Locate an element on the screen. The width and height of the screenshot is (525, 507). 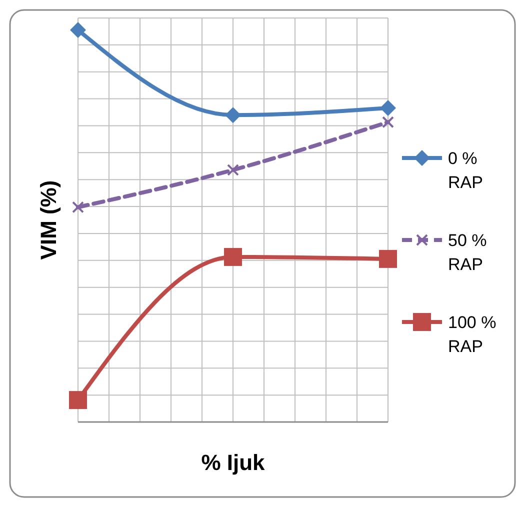
legend-label: 0 % RAP is located at coordinates (465, 170).